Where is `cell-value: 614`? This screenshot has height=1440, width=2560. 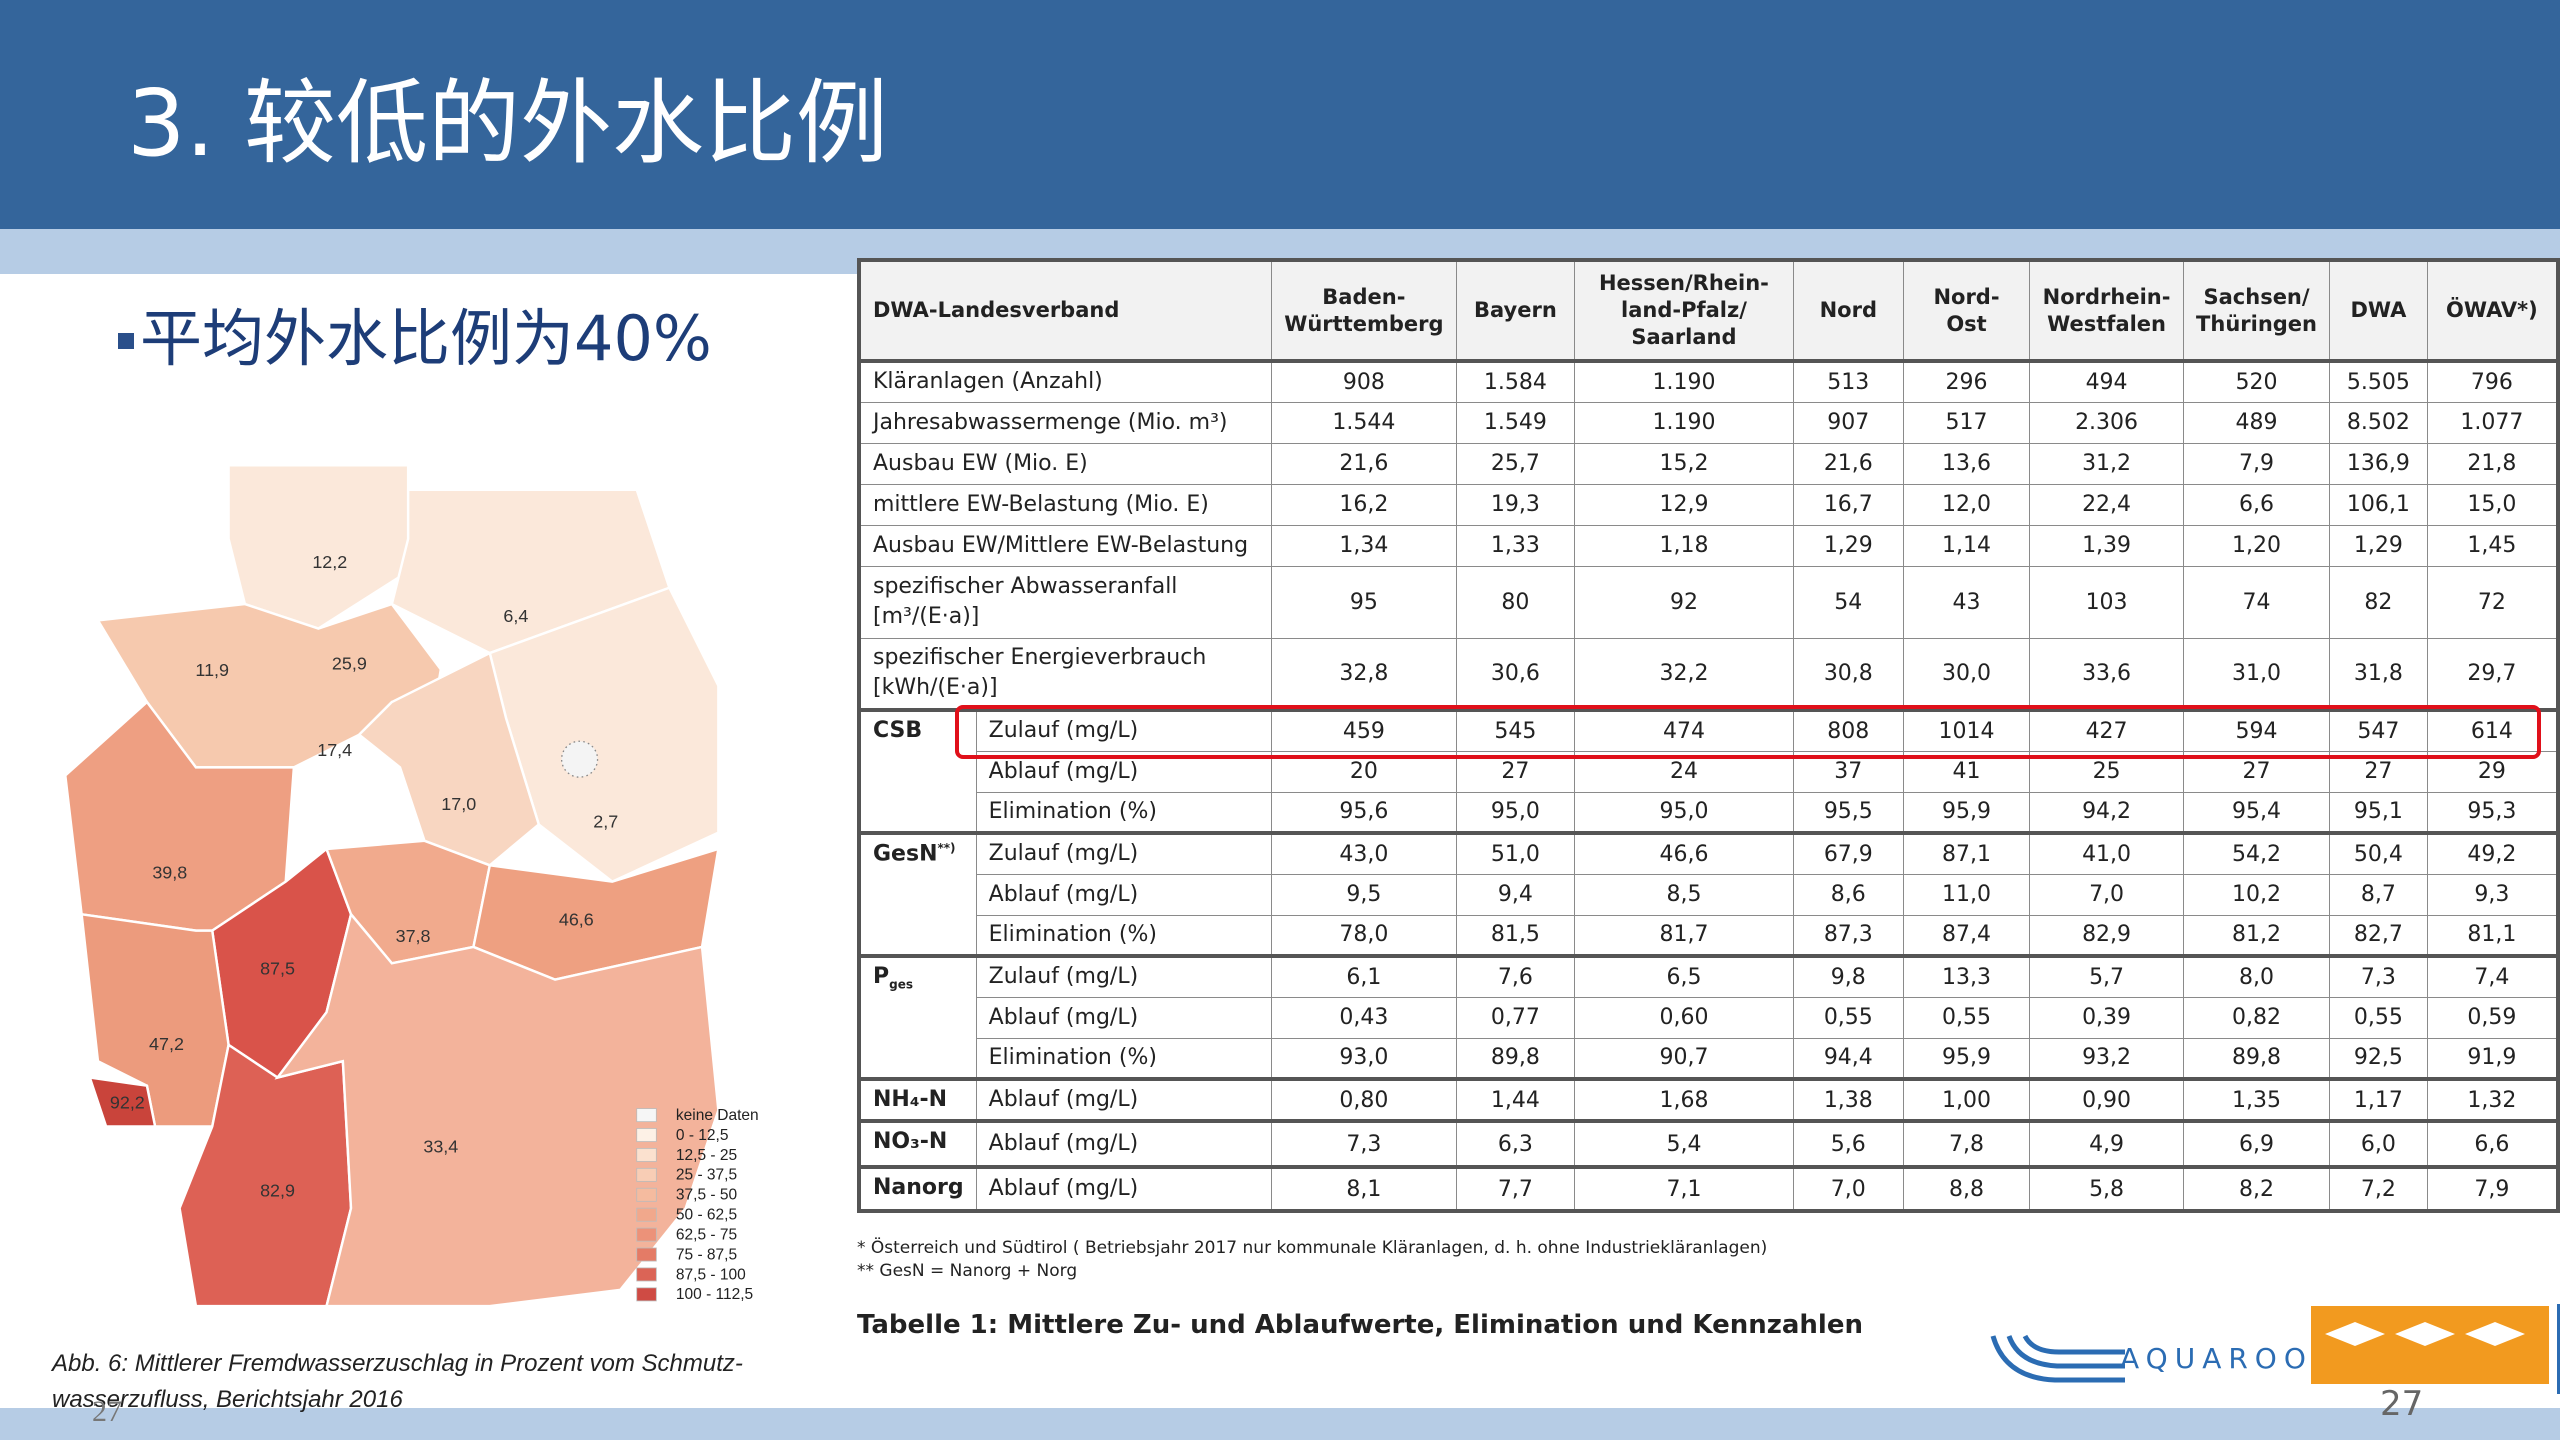 cell-value: 614 is located at coordinates (2492, 730).